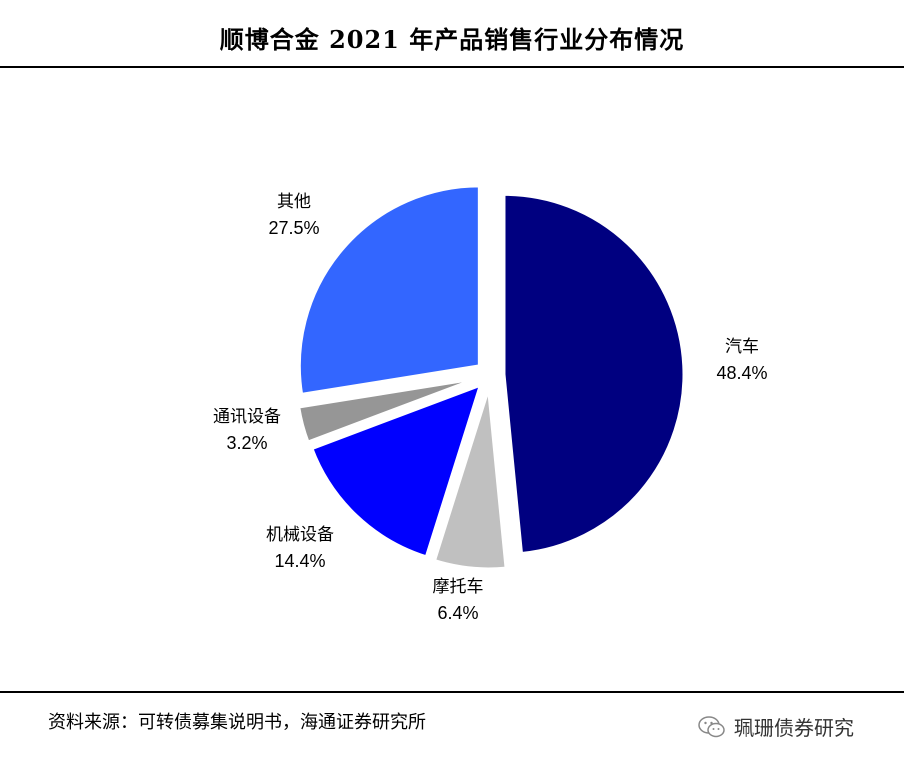  I want to click on top-rule, so click(452, 67).